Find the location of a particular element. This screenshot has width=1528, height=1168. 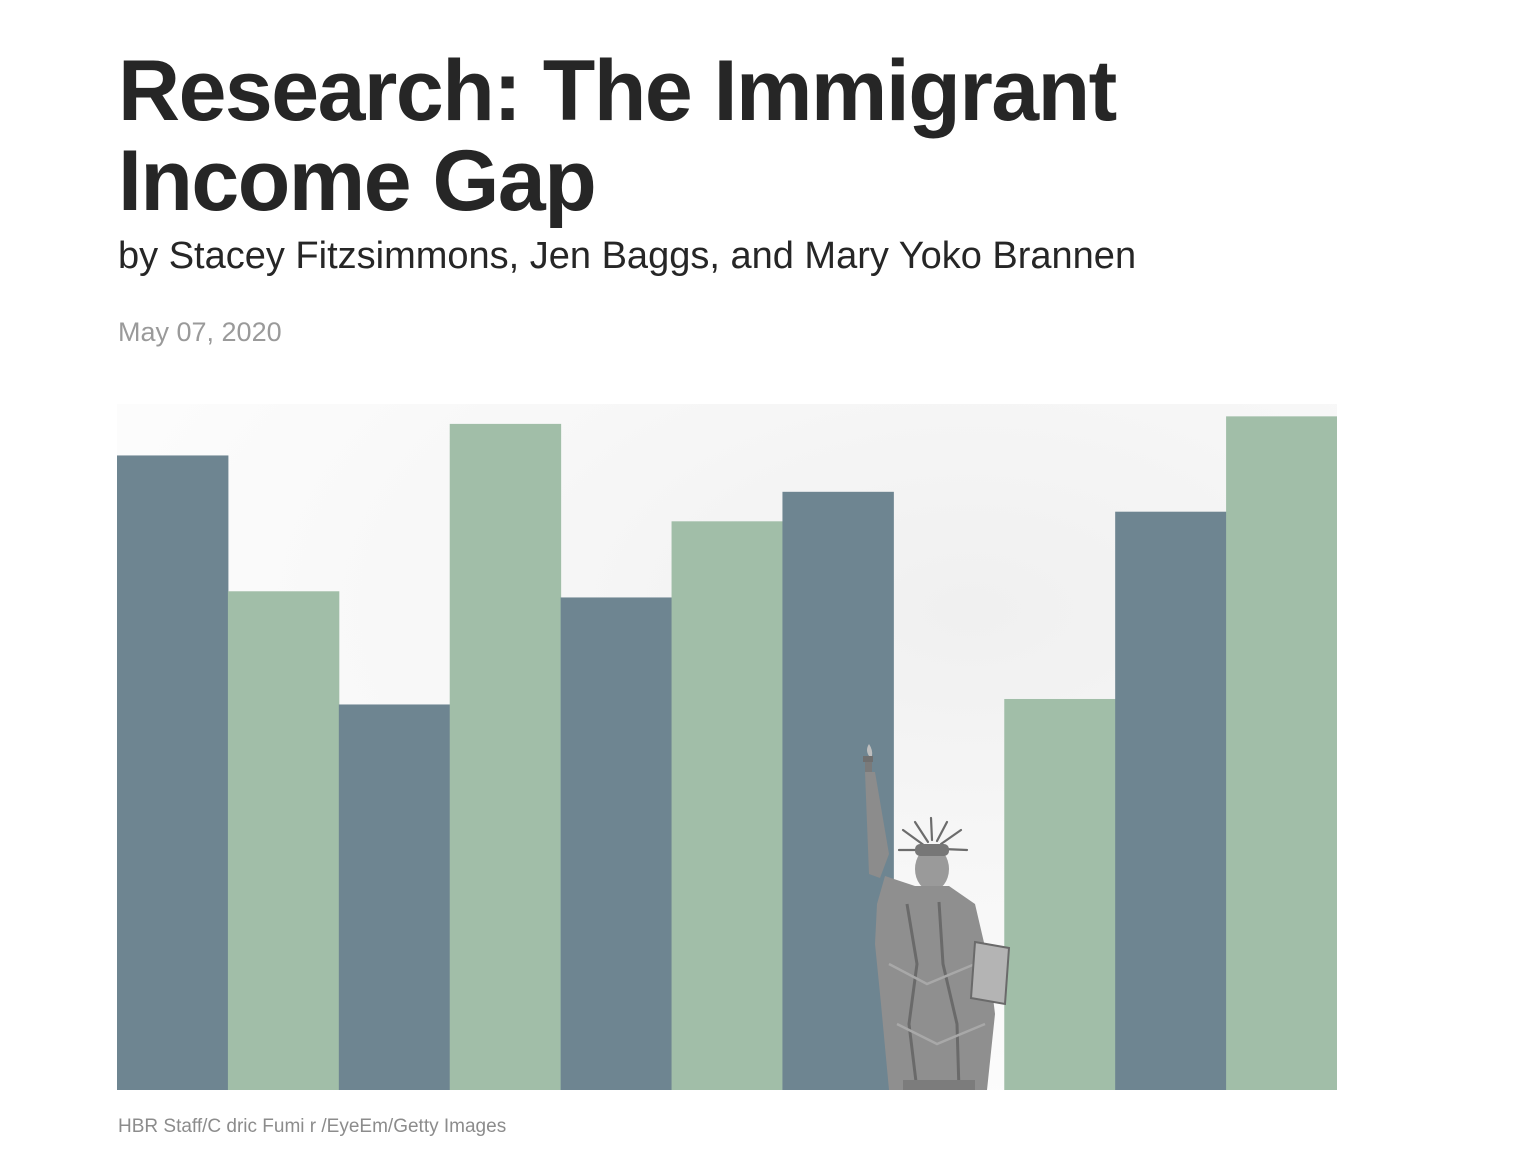

article-title: Research: The Immigrant Income Gap is located at coordinates (617, 136).